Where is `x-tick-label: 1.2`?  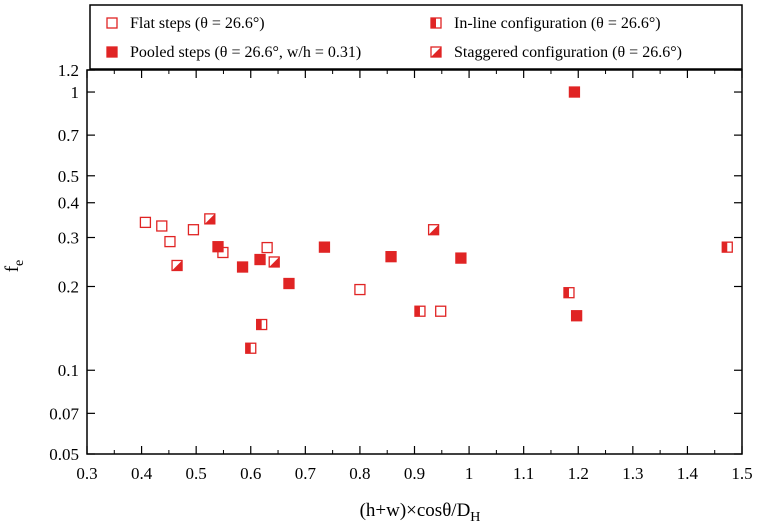 x-tick-label: 1.2 is located at coordinates (578, 473).